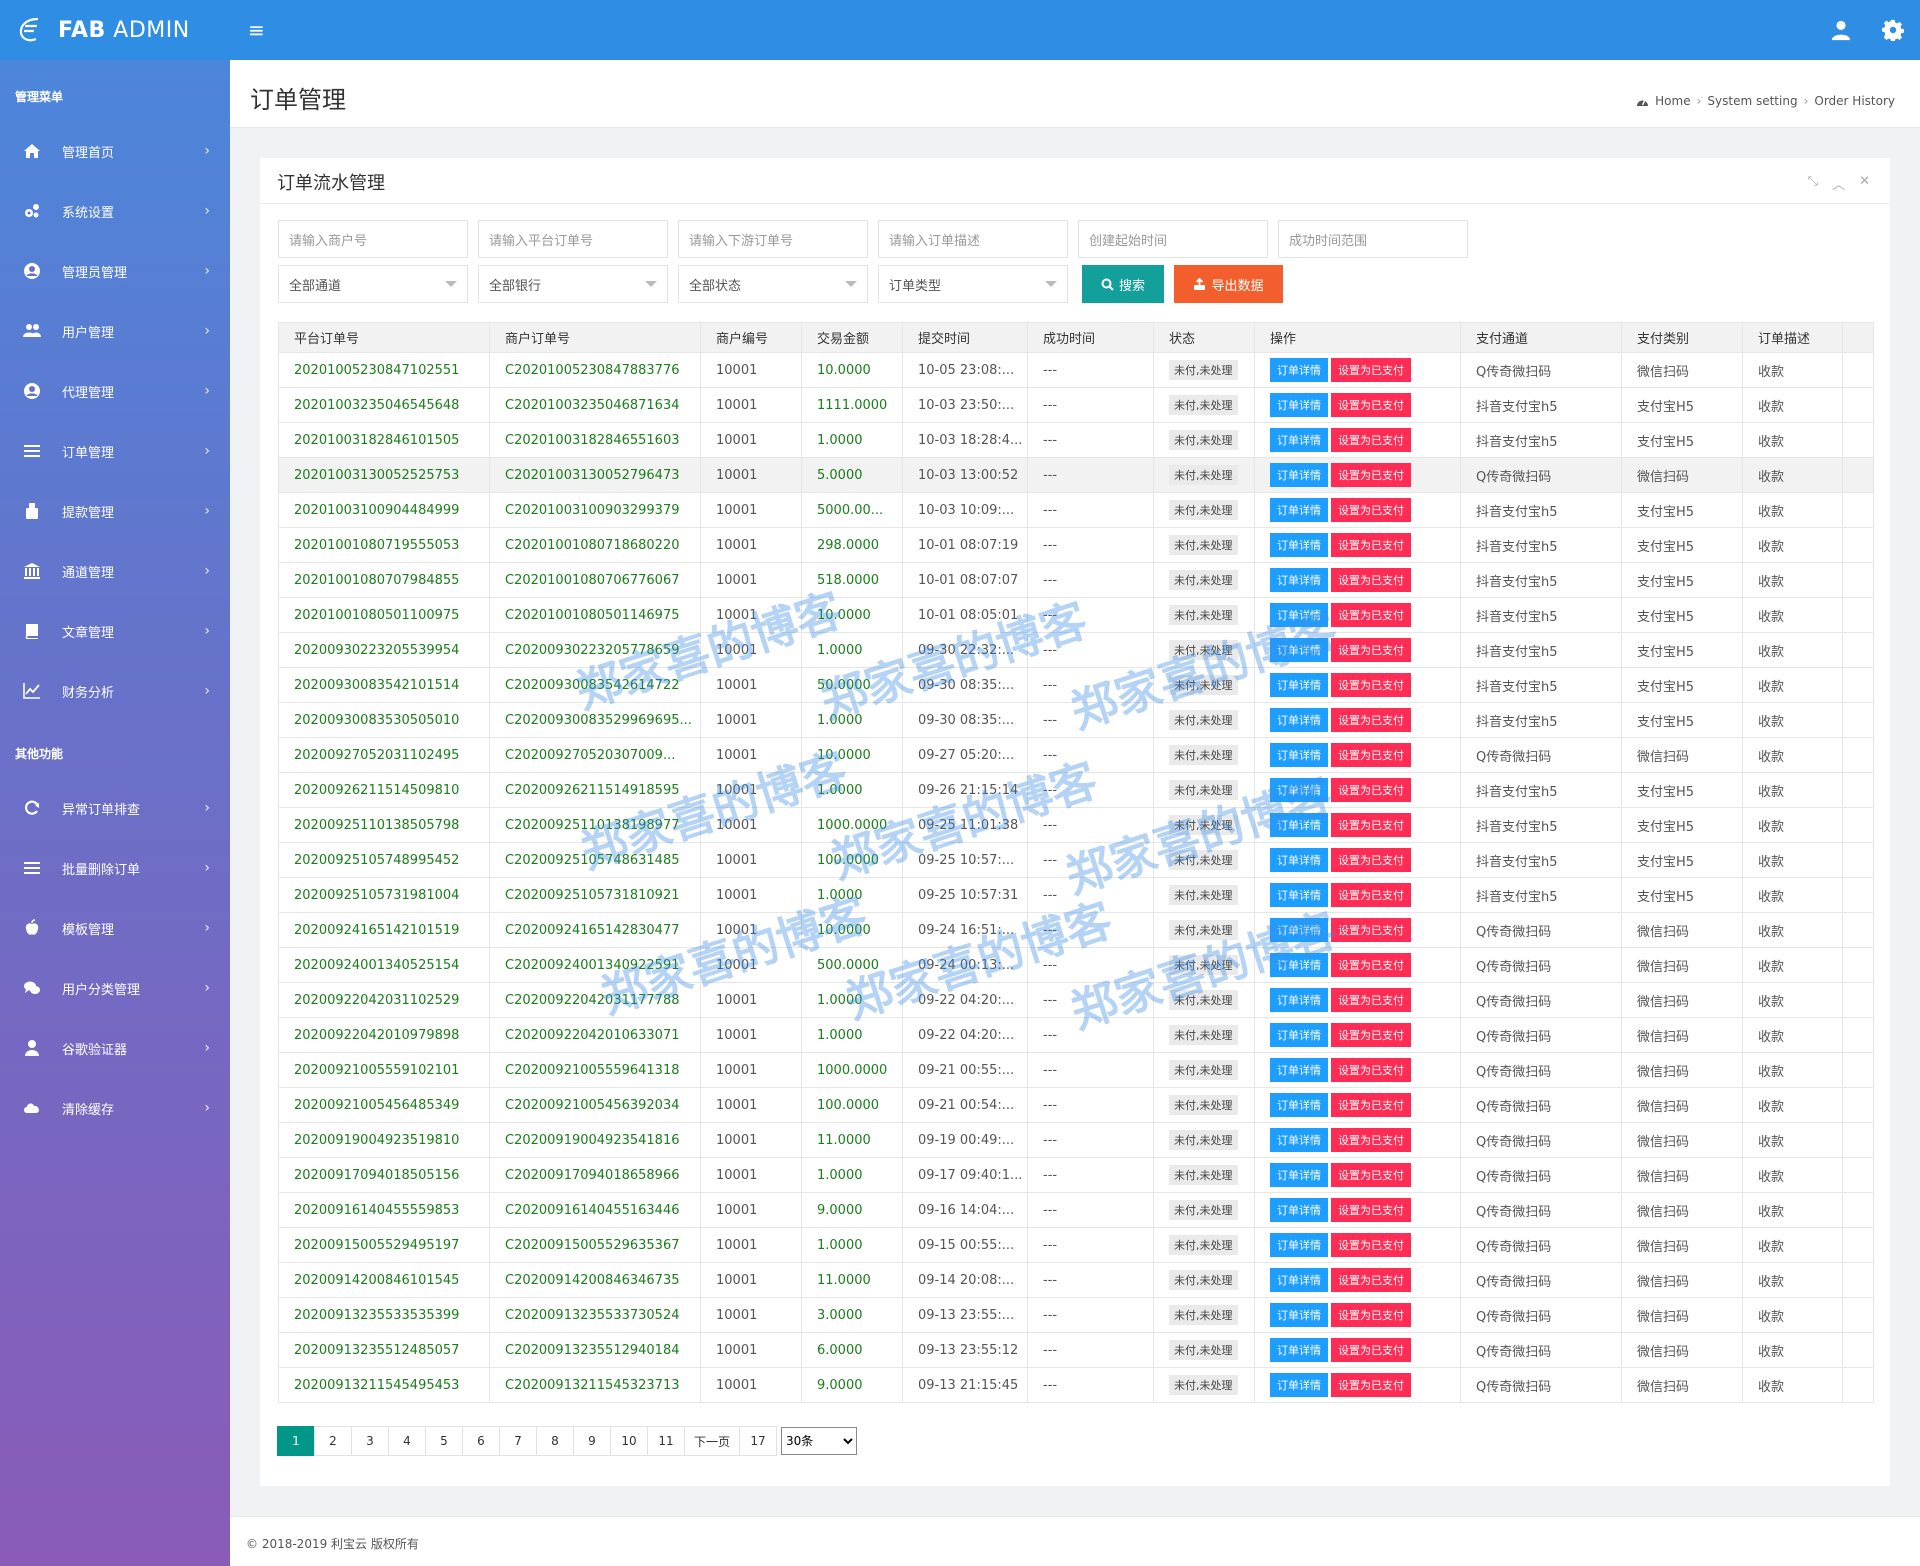  Describe the element at coordinates (973, 284) in the screenshot. I see `order-type-select: 订单类型` at that location.